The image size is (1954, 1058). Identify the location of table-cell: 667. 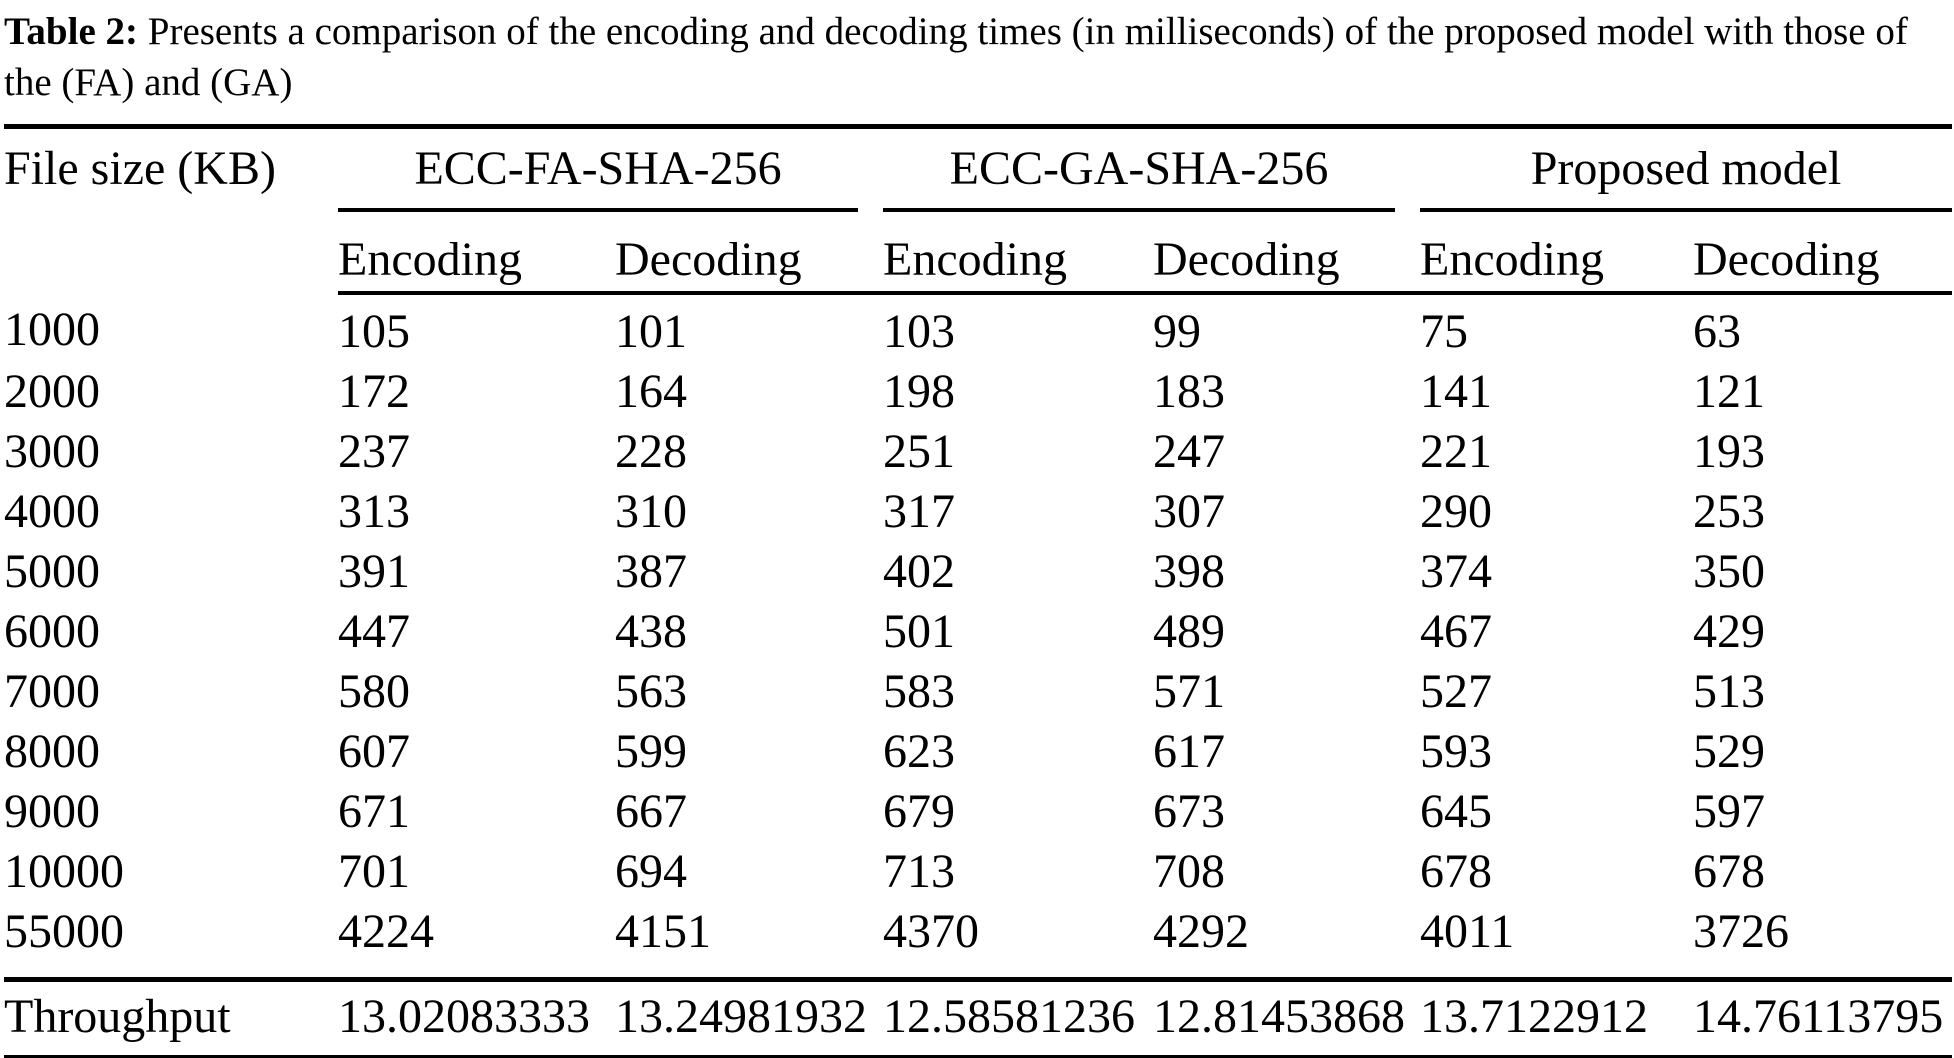
(651, 811).